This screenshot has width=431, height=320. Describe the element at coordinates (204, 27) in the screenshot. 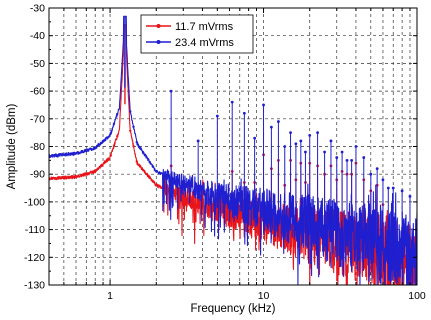

I see `legend-label: 11.7 mVrms` at that location.